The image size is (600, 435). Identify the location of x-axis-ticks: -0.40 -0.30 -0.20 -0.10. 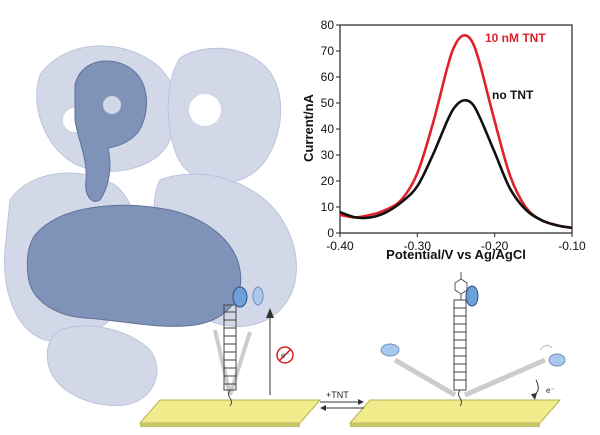
(456, 243).